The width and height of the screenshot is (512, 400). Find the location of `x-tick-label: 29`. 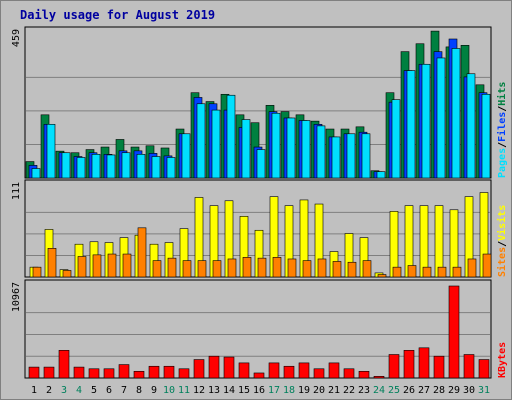

x-tick-label: 29 is located at coordinates (454, 390).